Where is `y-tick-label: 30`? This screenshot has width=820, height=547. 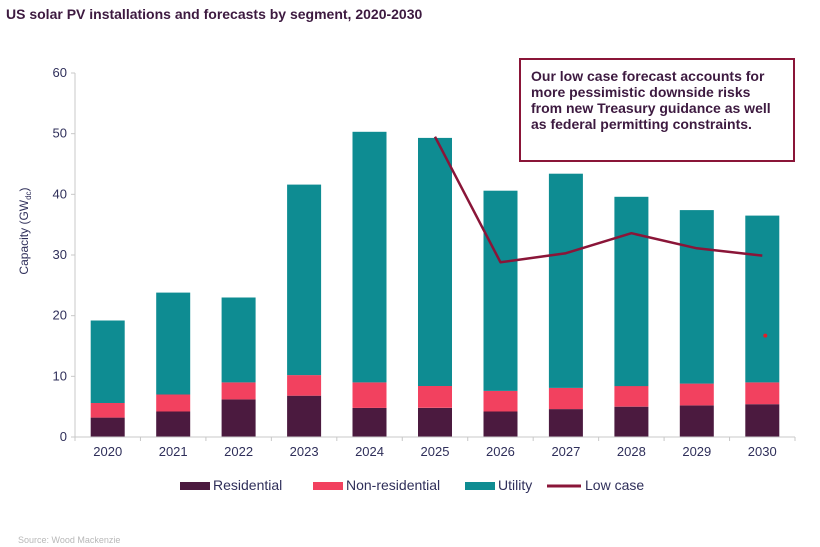
y-tick-label: 30 is located at coordinates (60, 254).